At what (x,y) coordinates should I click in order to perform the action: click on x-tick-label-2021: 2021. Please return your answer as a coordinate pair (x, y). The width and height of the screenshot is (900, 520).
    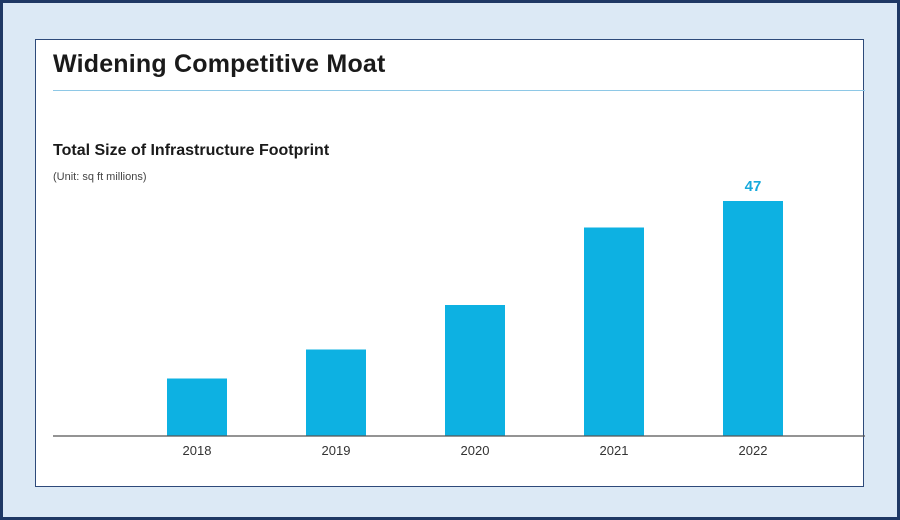
    Looking at the image, I should click on (614, 450).